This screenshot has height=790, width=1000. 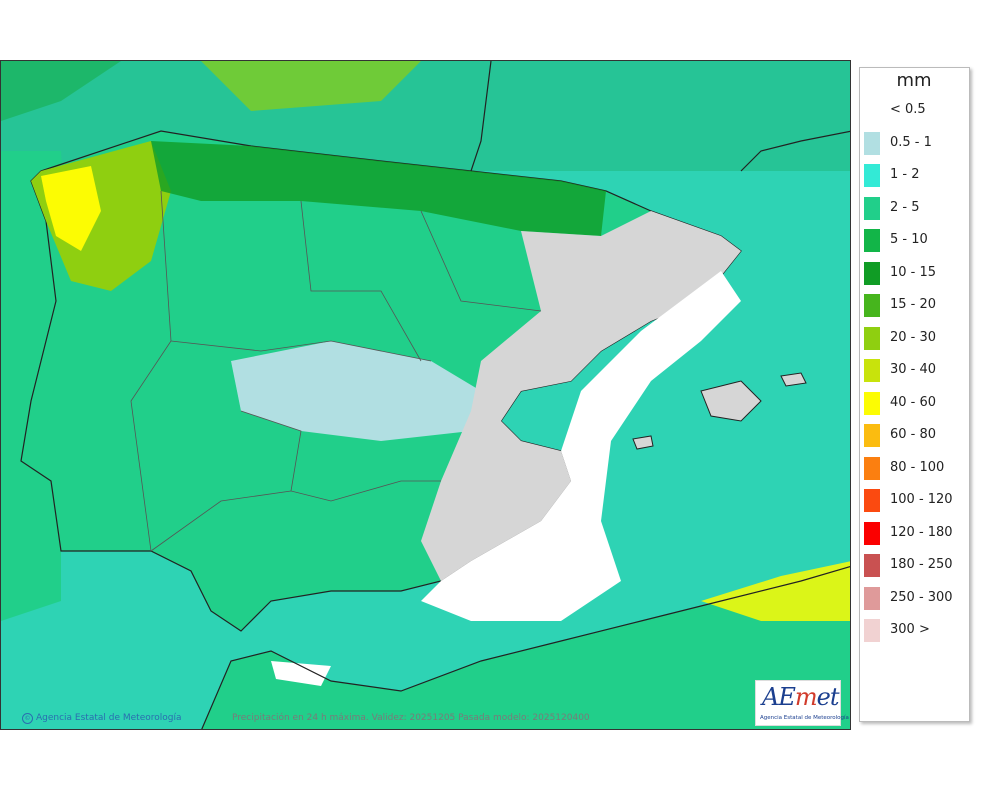 What do you see at coordinates (301, 673) in the screenshot?
I see `african-dry-patch` at bounding box center [301, 673].